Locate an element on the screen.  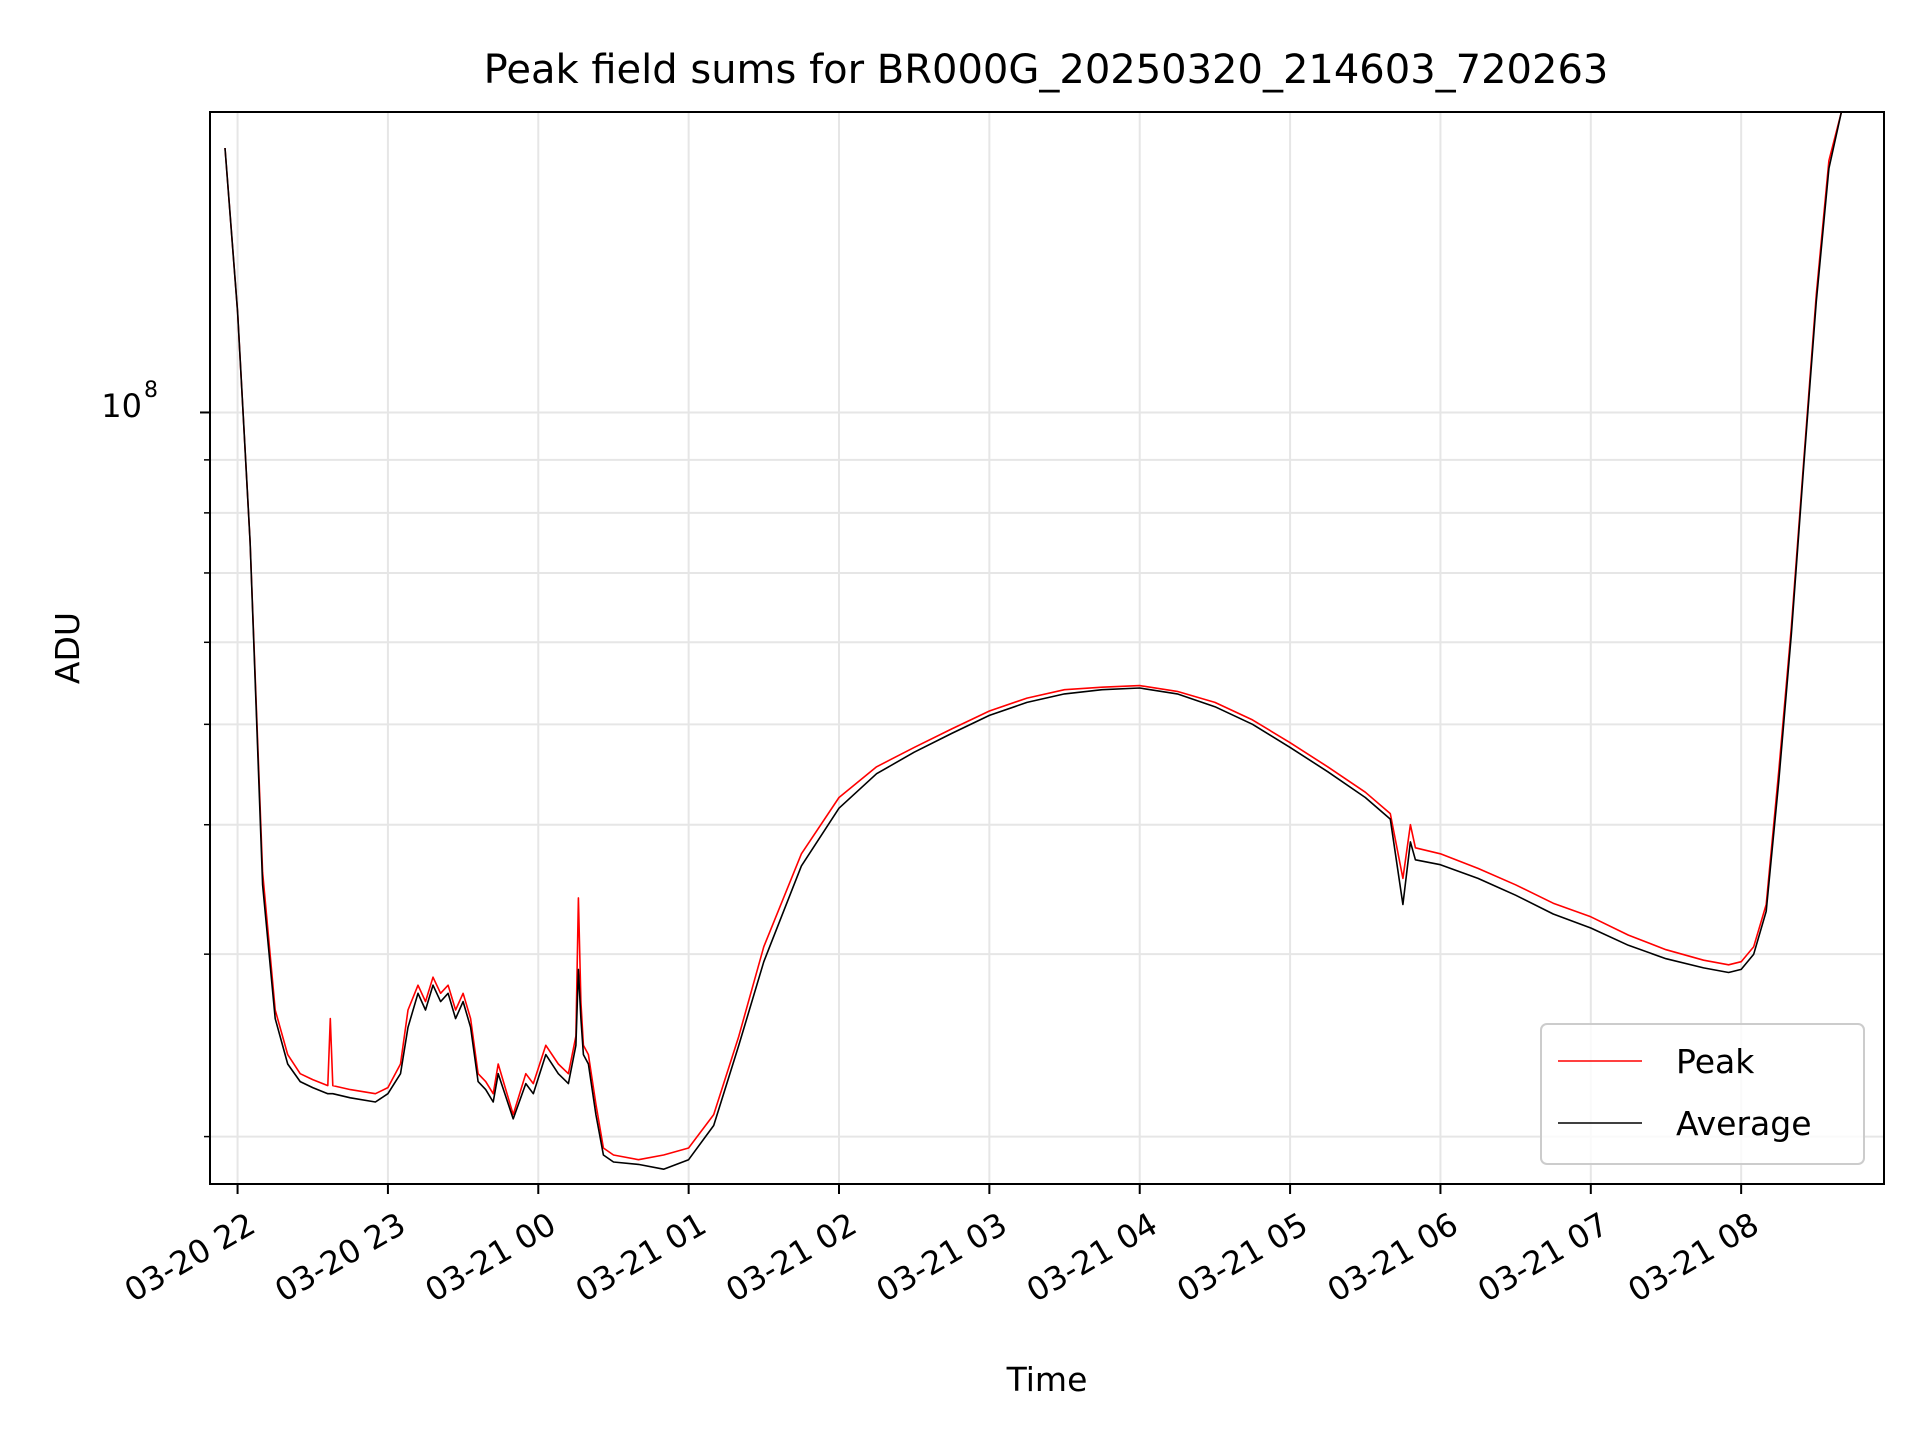
legend: Peak Average is located at coordinates (1702, 1094).